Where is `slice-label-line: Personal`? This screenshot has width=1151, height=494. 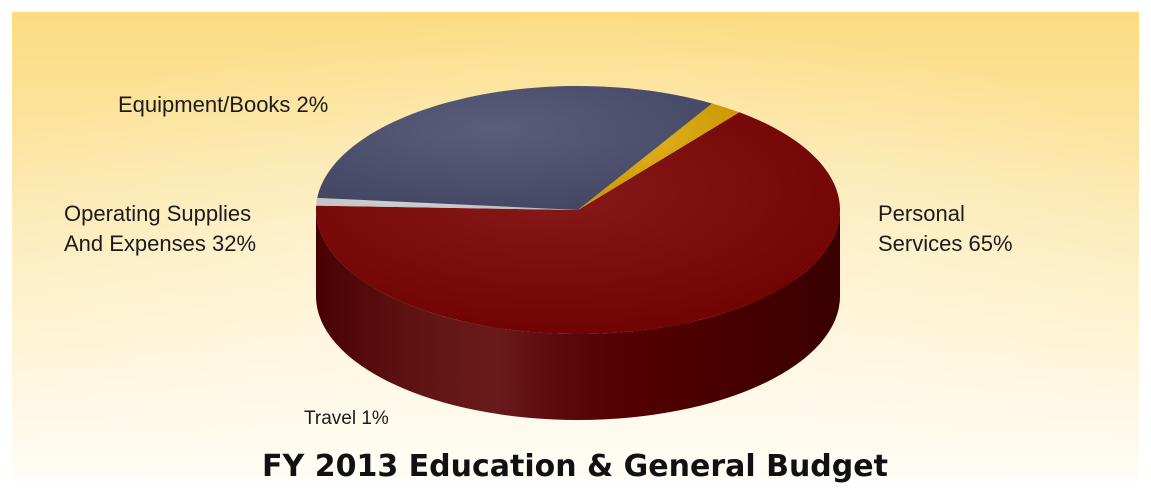
slice-label-line: Personal is located at coordinates (921, 213).